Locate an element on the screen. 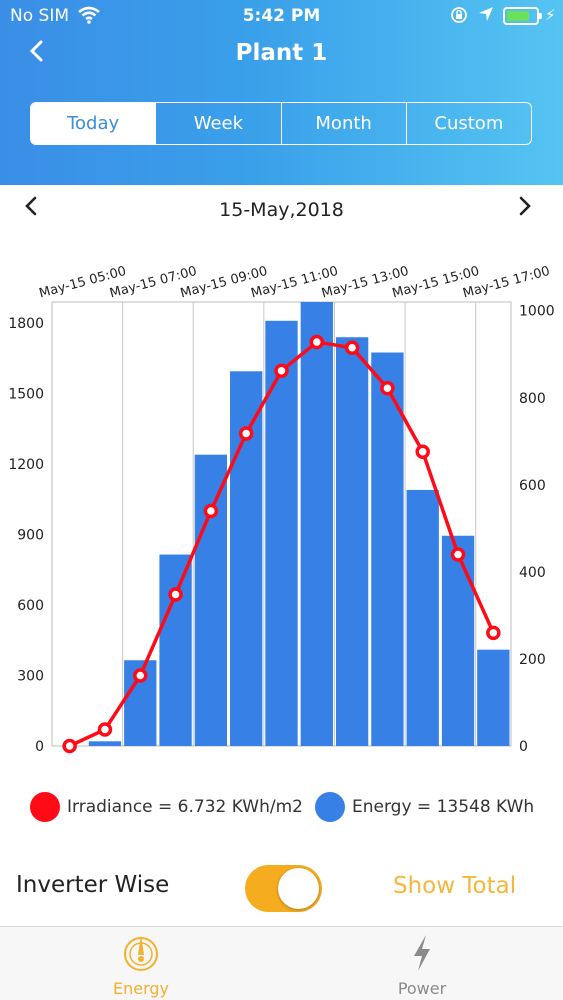 The image size is (563, 1000). tab-power: Power is located at coordinates (422, 965).